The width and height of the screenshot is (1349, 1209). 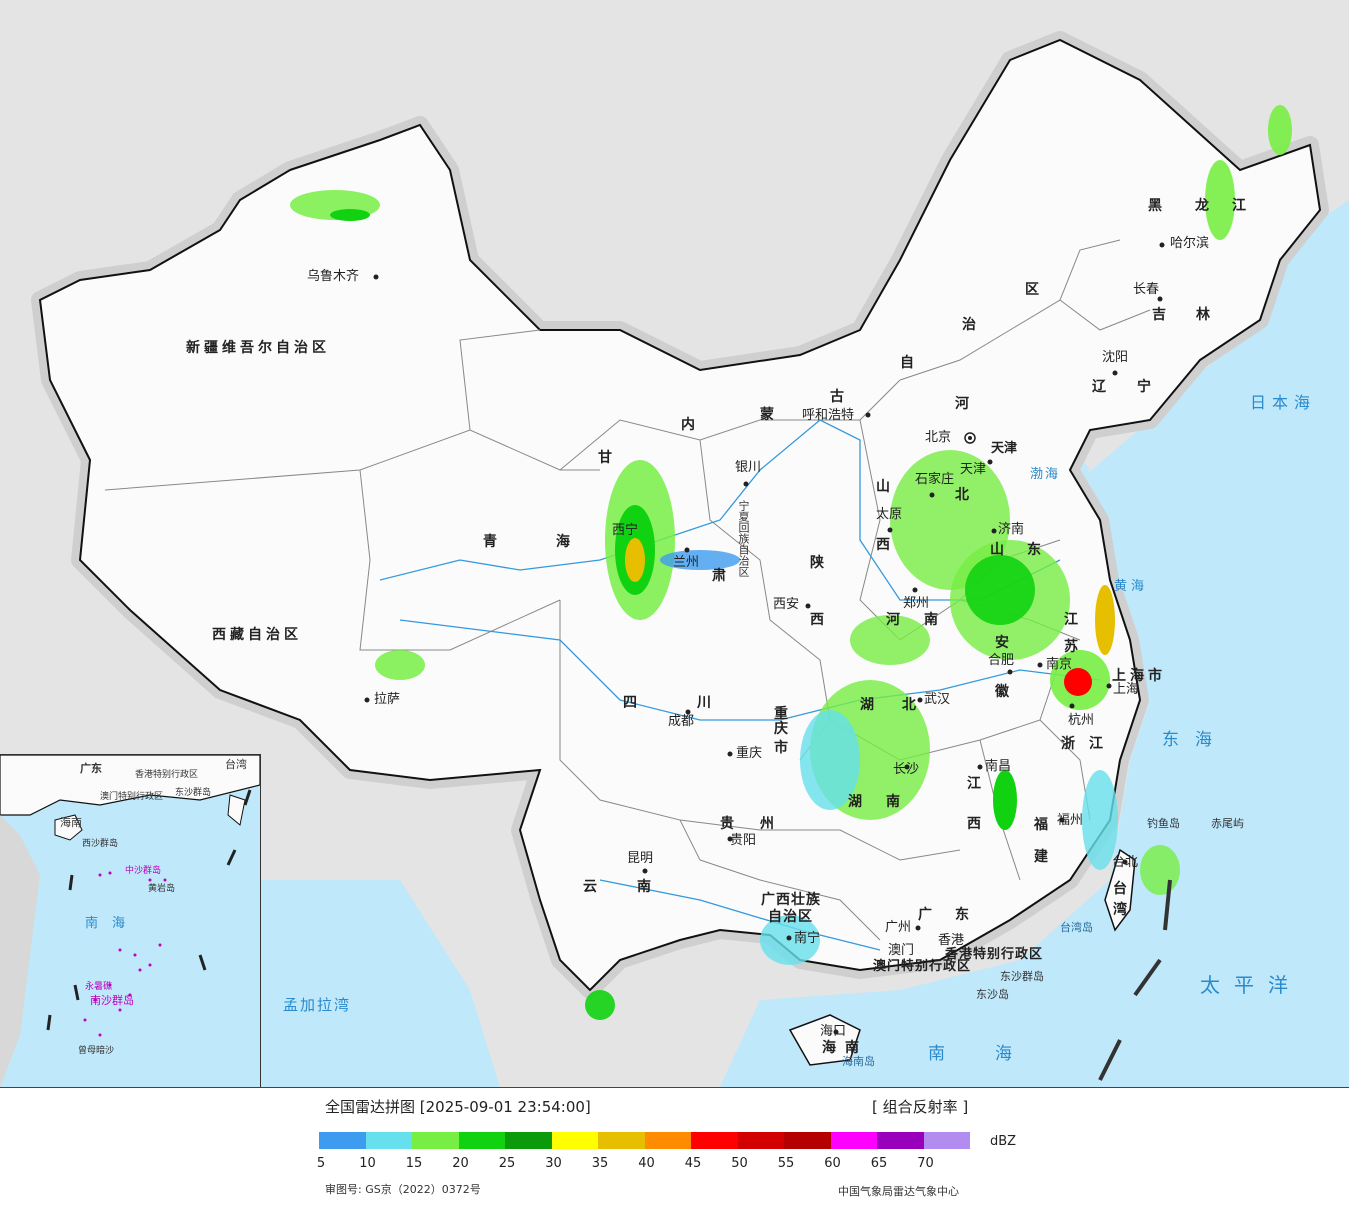 What do you see at coordinates (1073, 620) in the screenshot?
I see `label-jiangsu-1: 江` at bounding box center [1073, 620].